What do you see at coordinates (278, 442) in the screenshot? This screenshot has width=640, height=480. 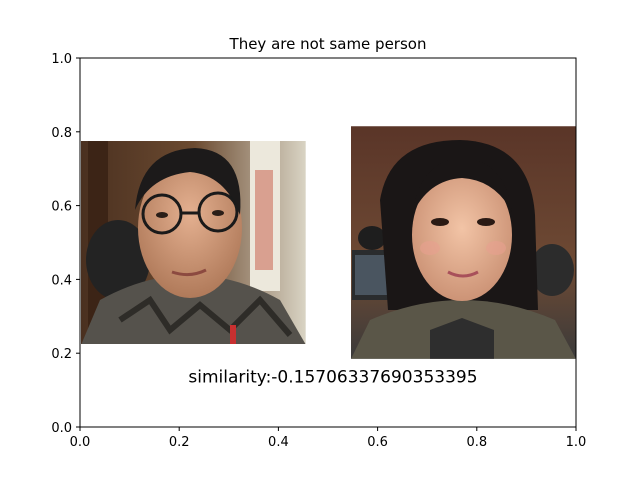 I see `x-tick-label: 0.4` at bounding box center [278, 442].